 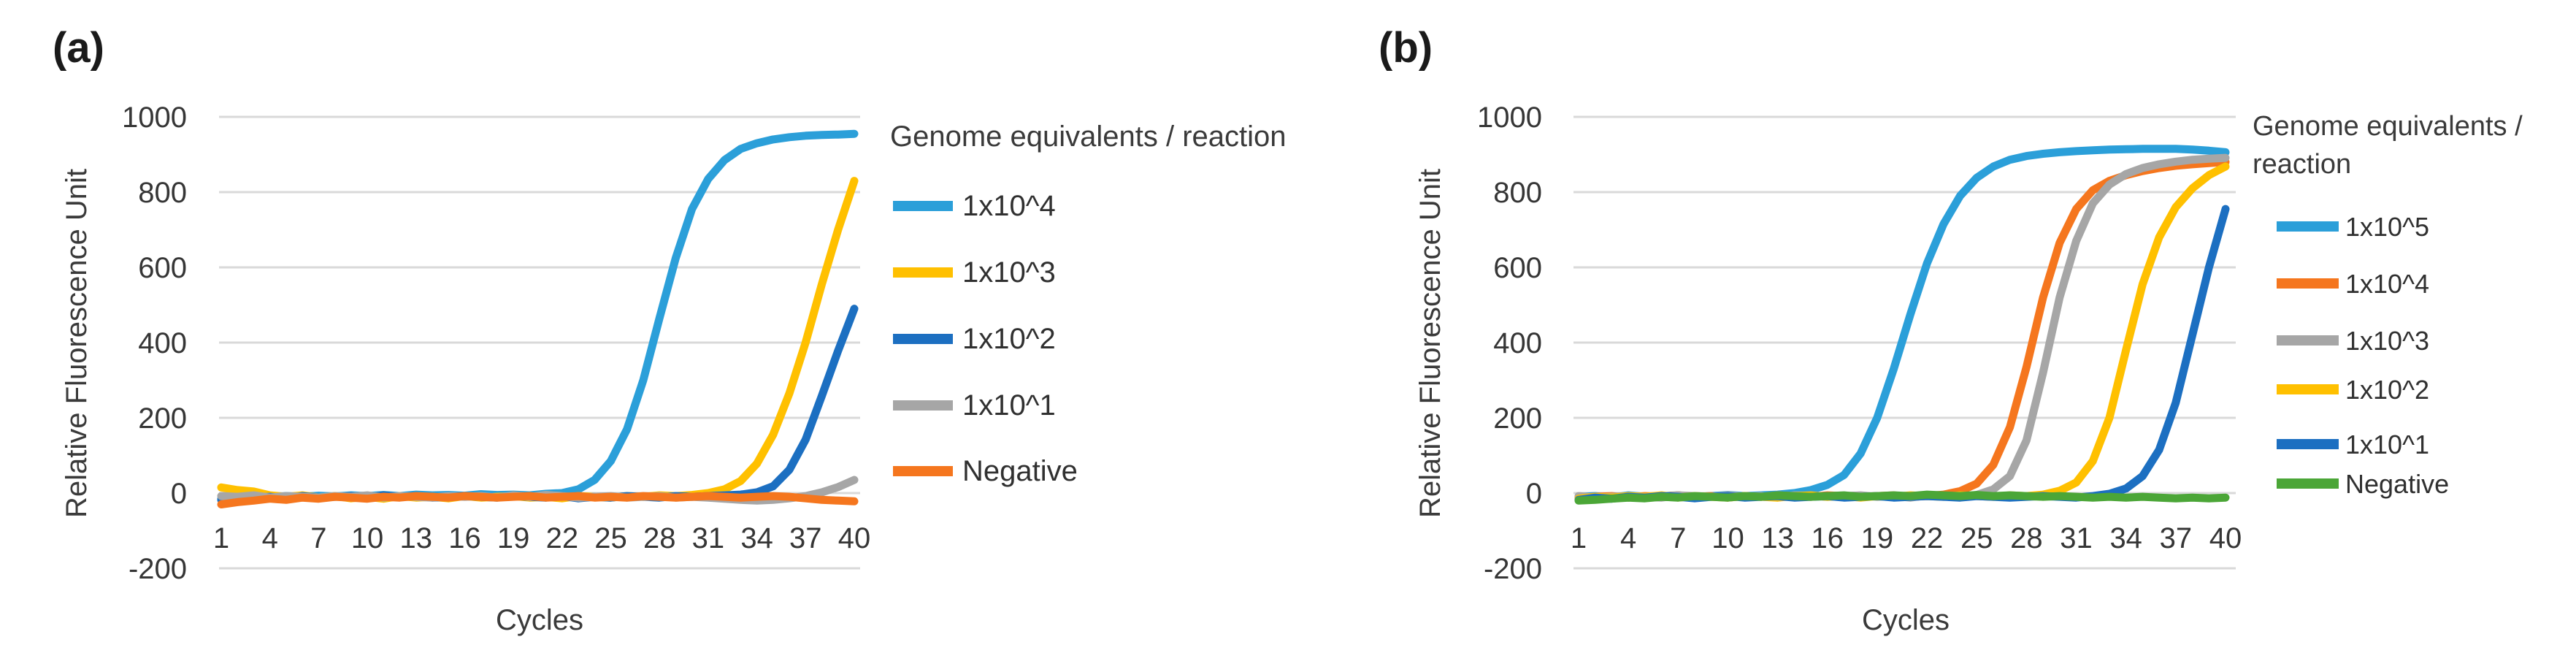 I want to click on panel-b-legend-title-line-2: reaction, so click(x=2302, y=164).